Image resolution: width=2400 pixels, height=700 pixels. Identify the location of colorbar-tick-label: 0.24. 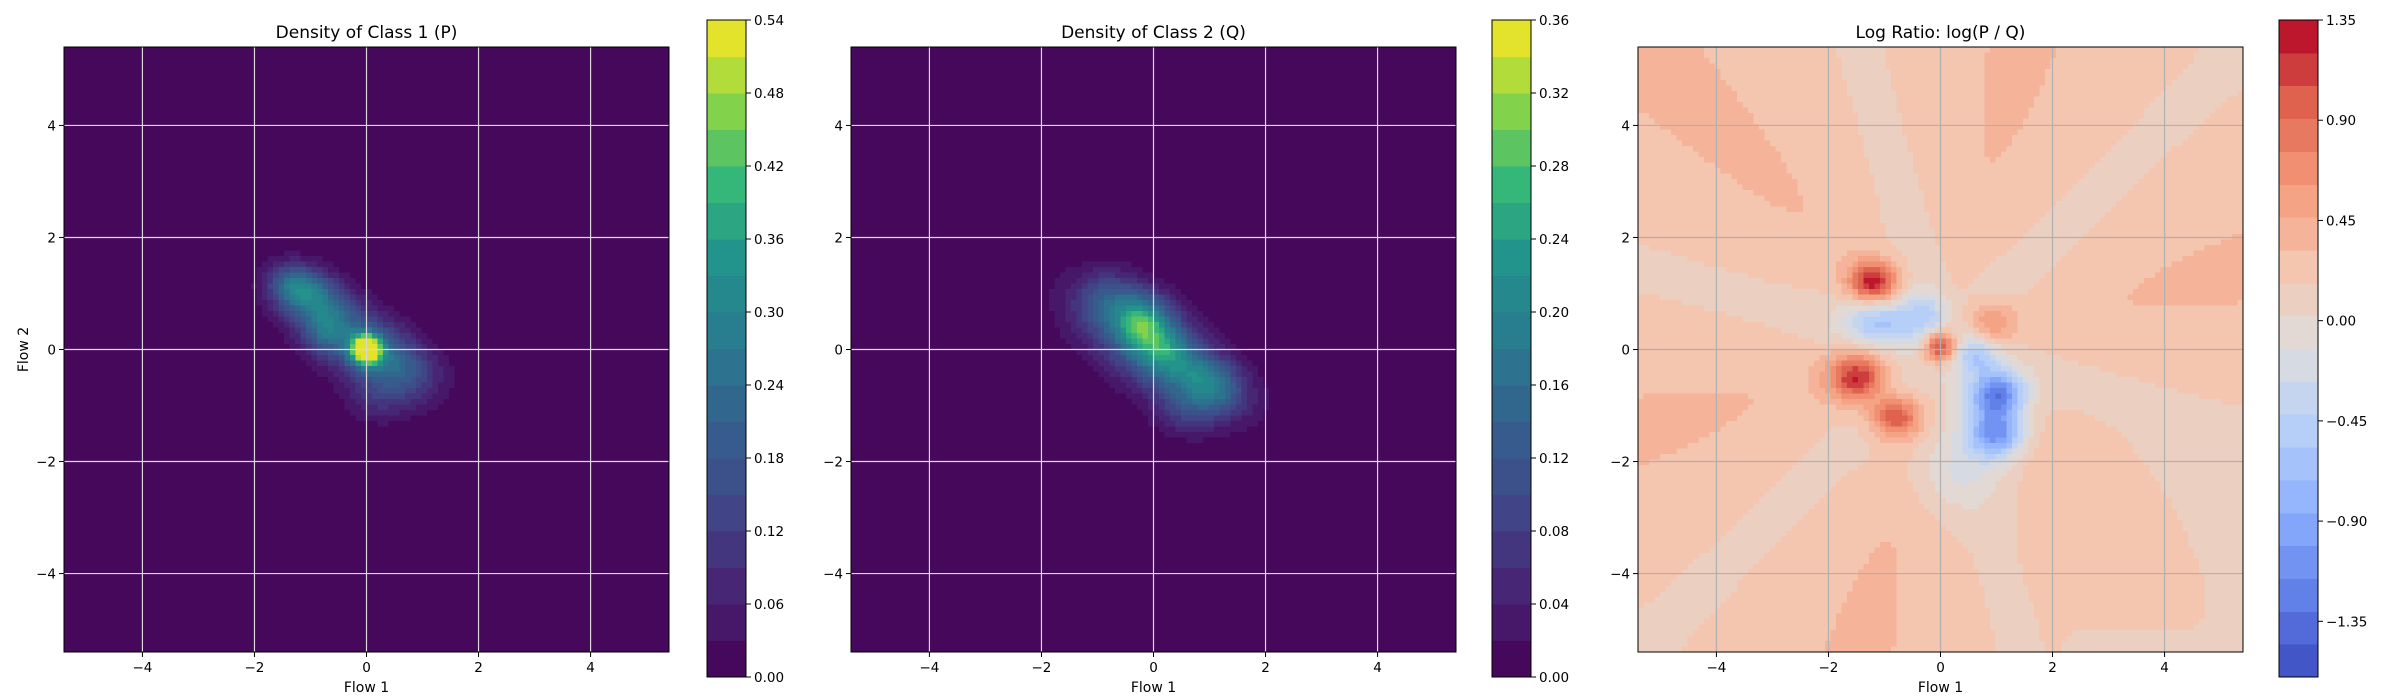
(1554, 240).